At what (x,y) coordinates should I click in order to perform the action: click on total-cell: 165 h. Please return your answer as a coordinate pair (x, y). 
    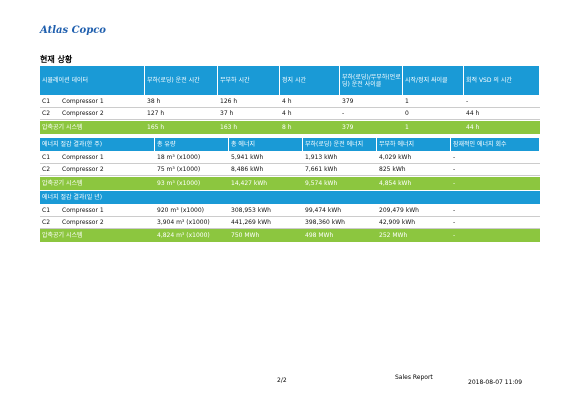
    Looking at the image, I should click on (181, 127).